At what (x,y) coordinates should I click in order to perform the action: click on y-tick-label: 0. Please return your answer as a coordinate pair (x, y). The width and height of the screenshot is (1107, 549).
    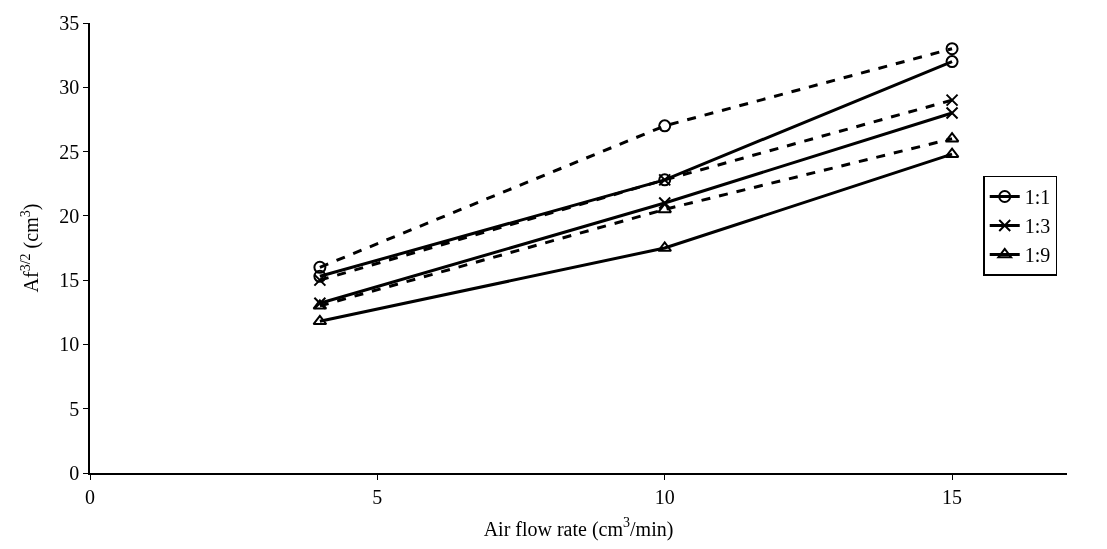
    Looking at the image, I should click on (74, 473).